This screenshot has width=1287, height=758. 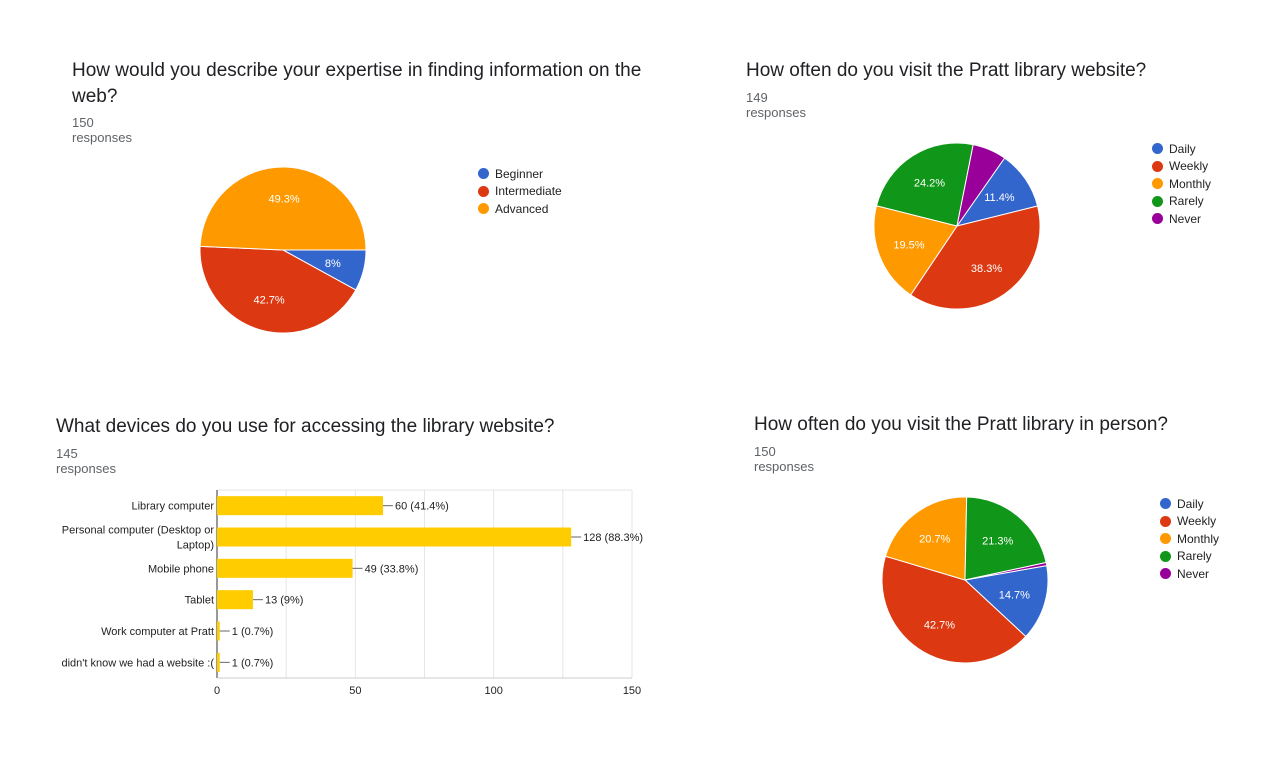 What do you see at coordinates (934, 539) in the screenshot?
I see `slice-label-monthly: 20.7%` at bounding box center [934, 539].